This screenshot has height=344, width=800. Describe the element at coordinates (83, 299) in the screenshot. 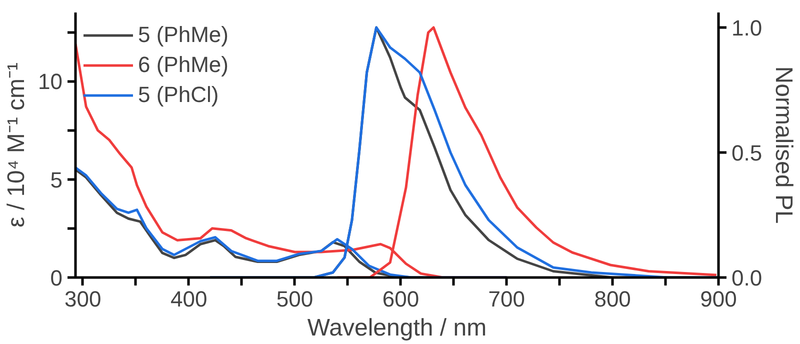

I see `x-tick-label: 300` at that location.